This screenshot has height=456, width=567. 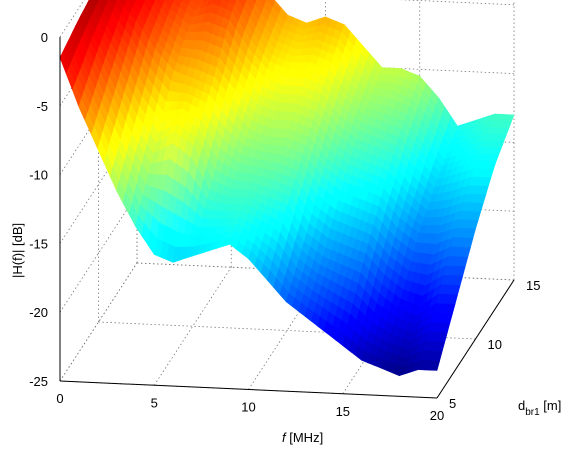 I want to click on y-tick-label: 15, so click(x=533, y=285).